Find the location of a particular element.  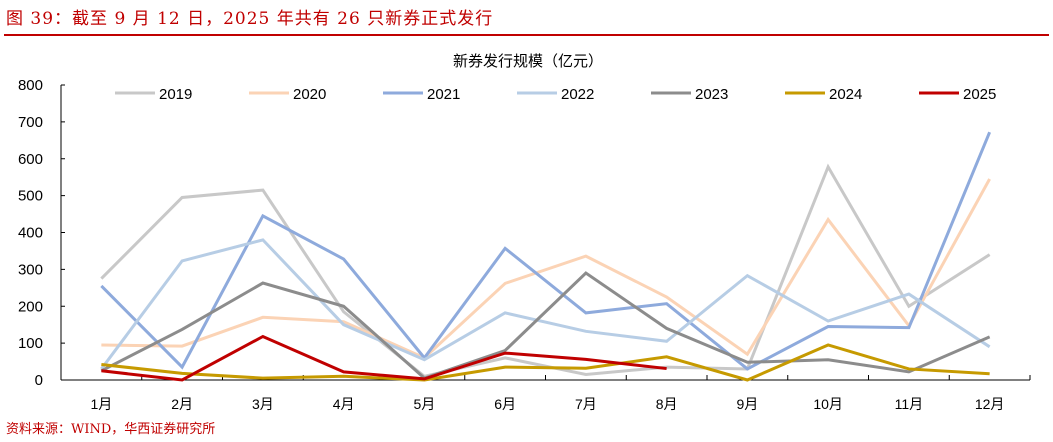

legend-item-2023: 2023 is located at coordinates (689, 94).